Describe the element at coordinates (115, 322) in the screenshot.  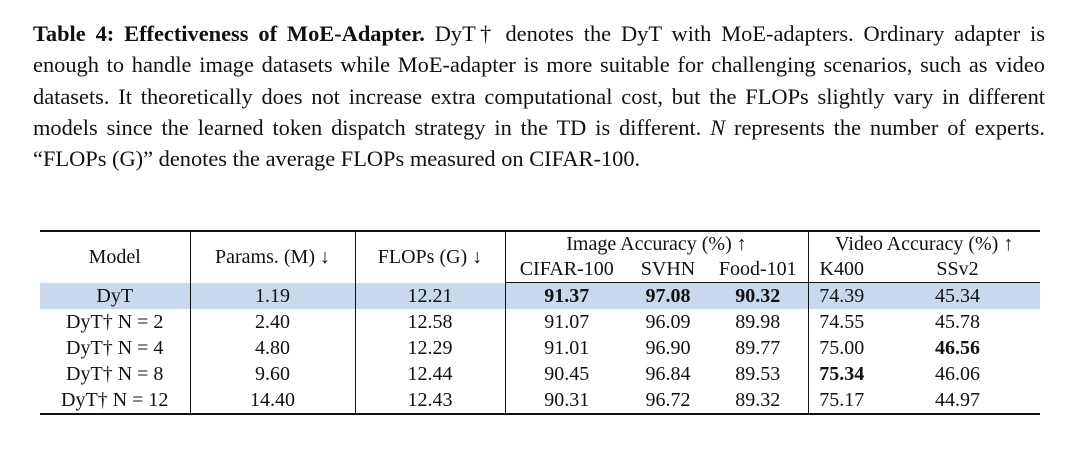
I see `model-cell: DyT† N = 2` at that location.